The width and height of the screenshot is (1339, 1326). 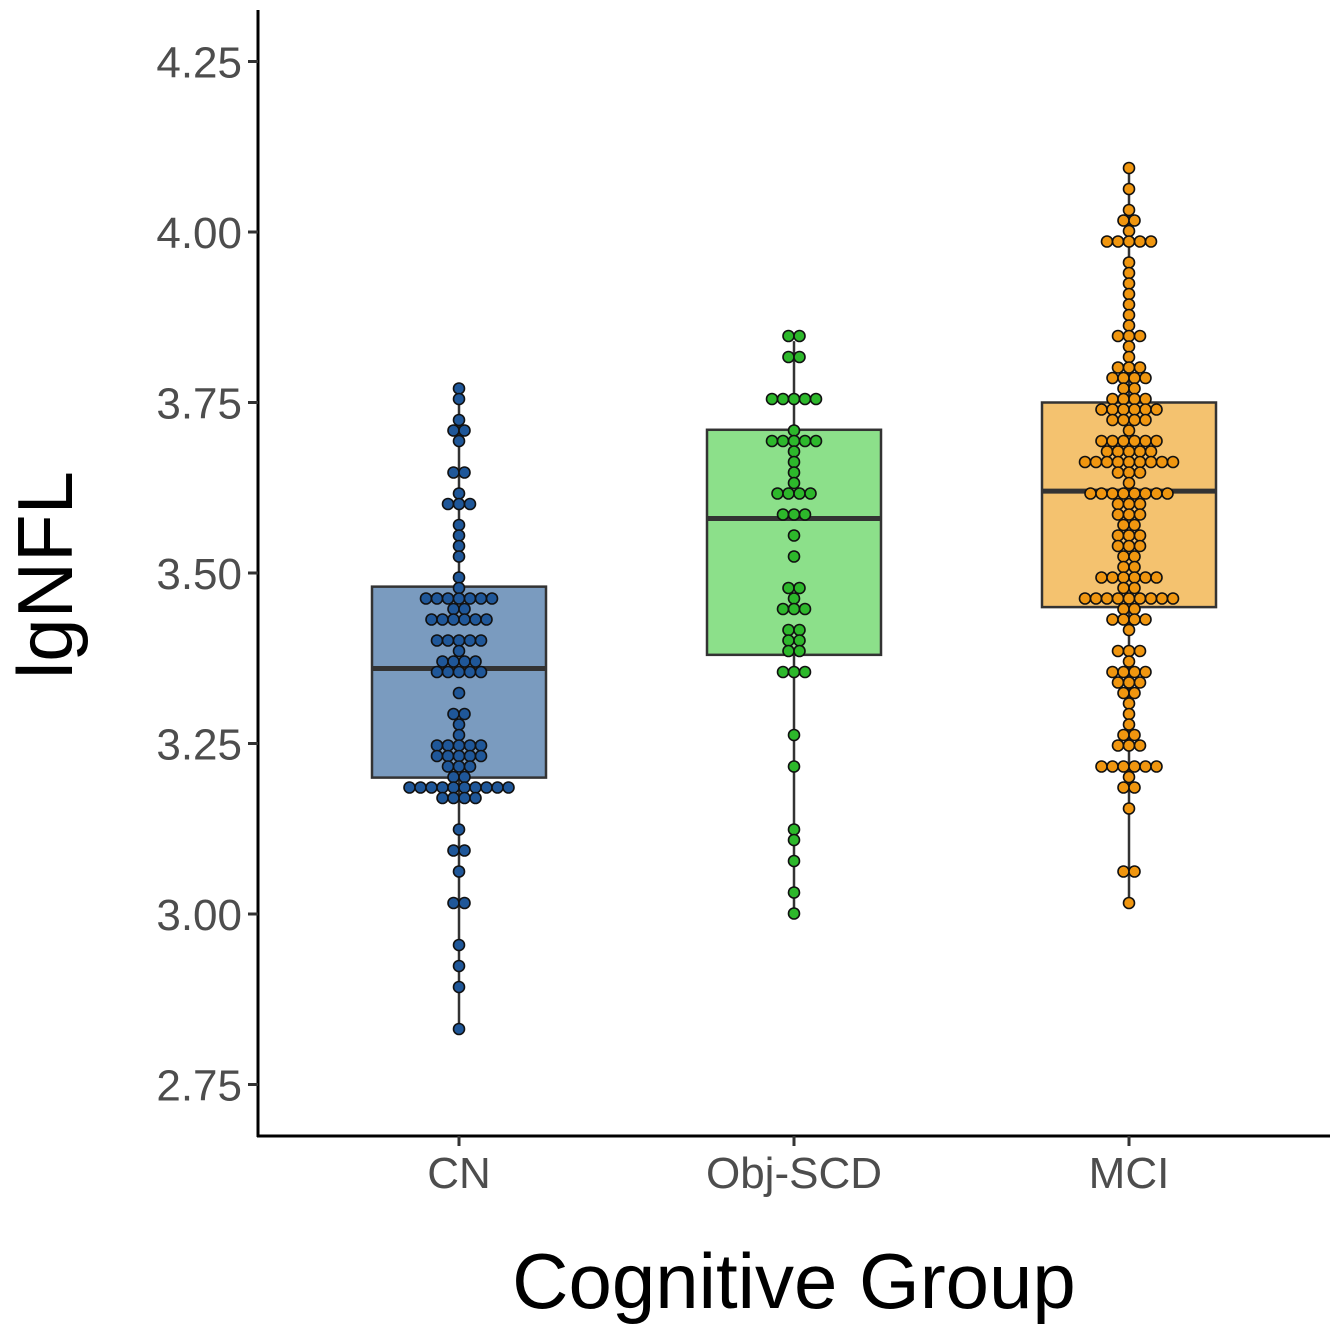 I want to click on y-tick-label: 3.00, so click(x=199, y=915).